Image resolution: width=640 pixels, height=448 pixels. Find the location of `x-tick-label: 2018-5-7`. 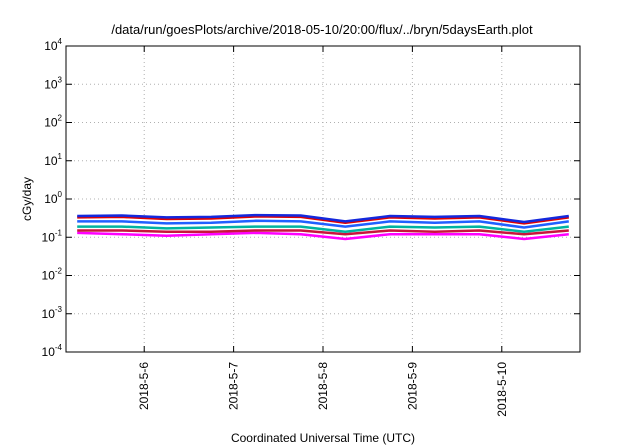

x-tick-label: 2018-5-7 is located at coordinates (234, 386).